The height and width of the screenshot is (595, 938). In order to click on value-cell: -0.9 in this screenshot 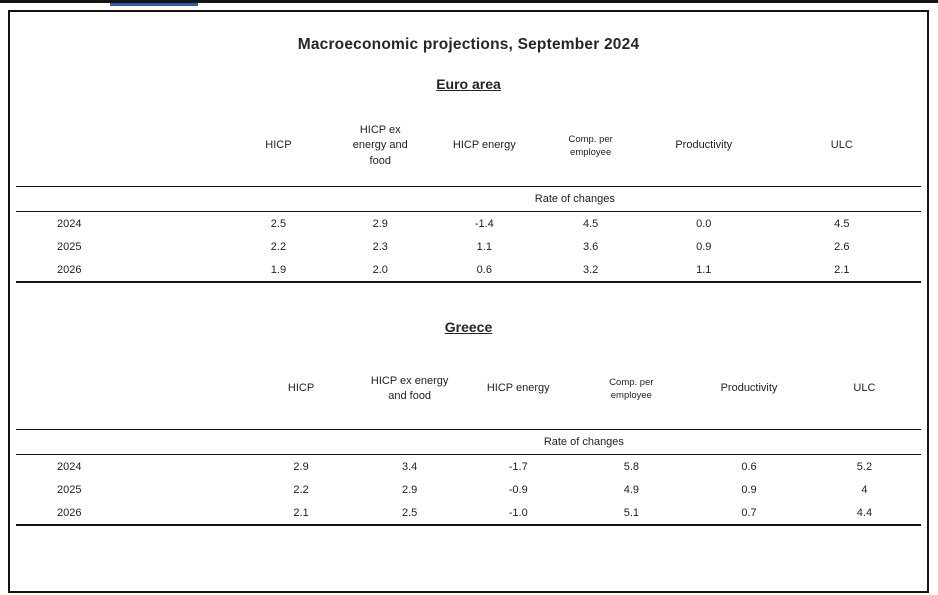, I will do `click(518, 489)`.